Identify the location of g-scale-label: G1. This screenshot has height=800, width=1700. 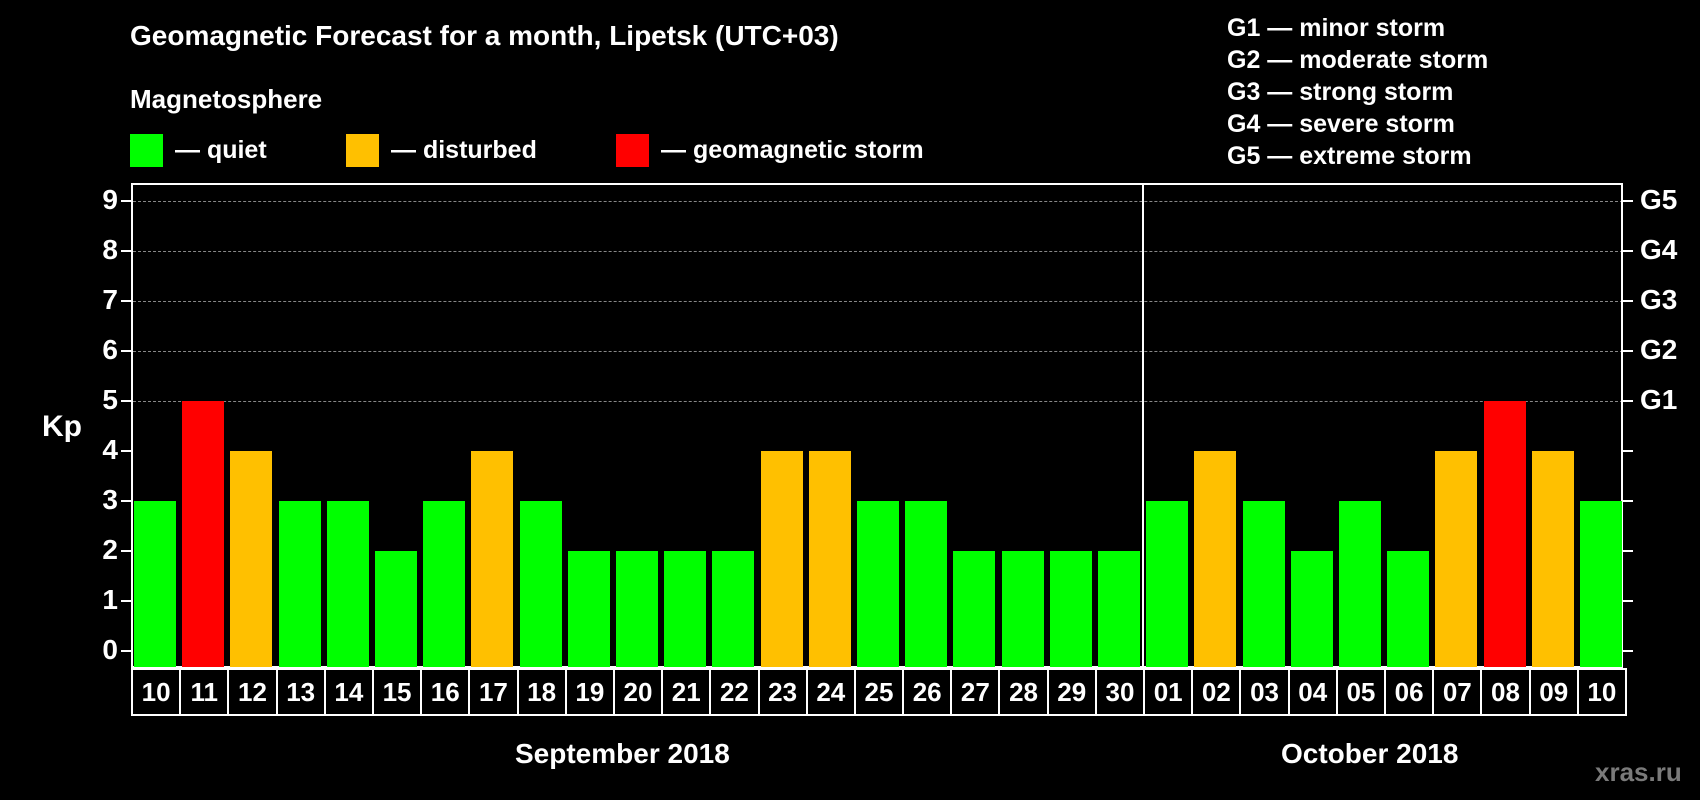
(1659, 399).